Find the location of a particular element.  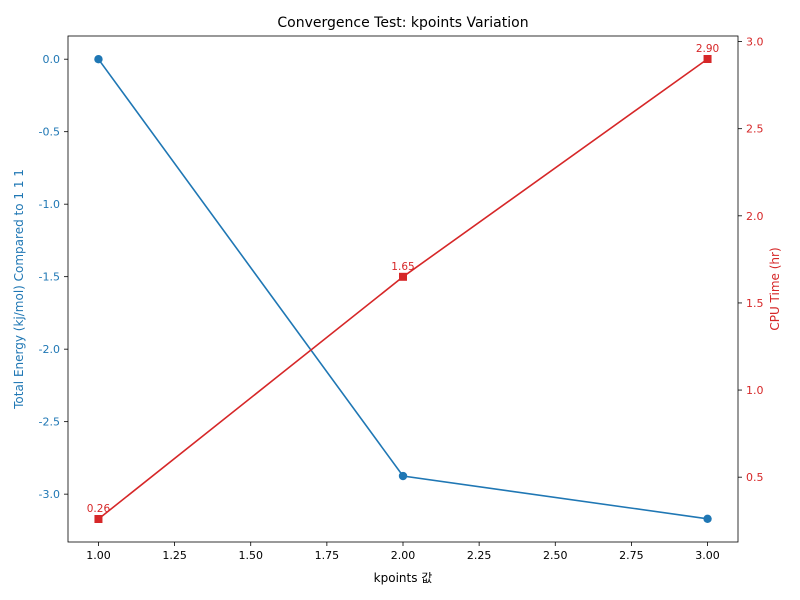

y-left-tick-label: -2.5 is located at coordinates (49, 422).